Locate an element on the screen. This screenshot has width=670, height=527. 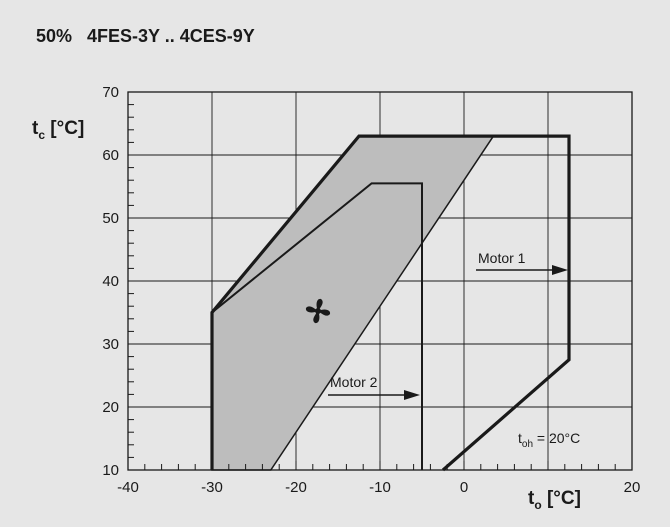
y-tick-label: 10 is located at coordinates (110, 470).